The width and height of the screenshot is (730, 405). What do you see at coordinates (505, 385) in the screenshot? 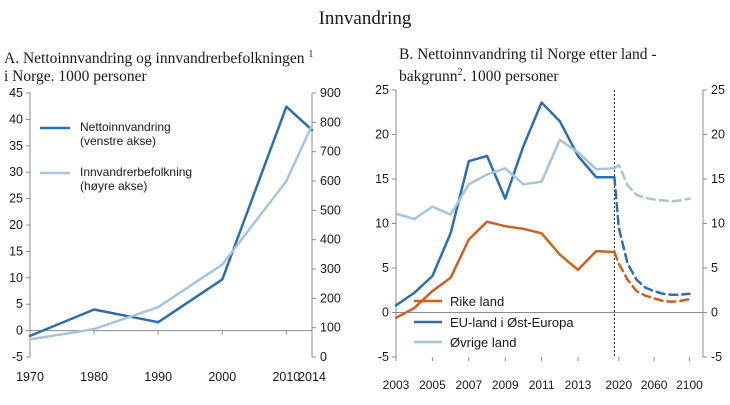
I see `panel-b-x-tick-label: 2009` at bounding box center [505, 385].